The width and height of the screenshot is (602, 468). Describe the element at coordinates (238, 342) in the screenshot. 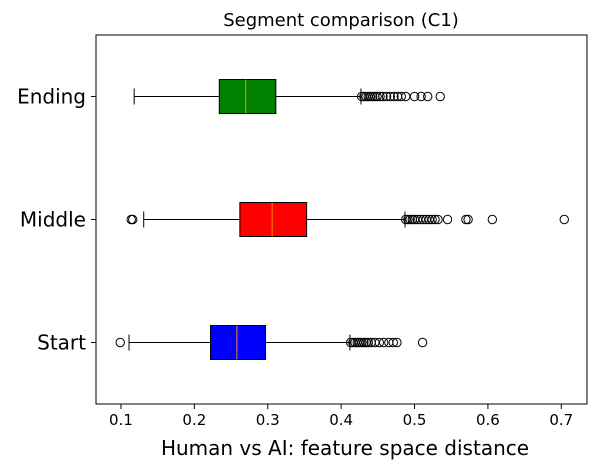

I see `box-start` at that location.